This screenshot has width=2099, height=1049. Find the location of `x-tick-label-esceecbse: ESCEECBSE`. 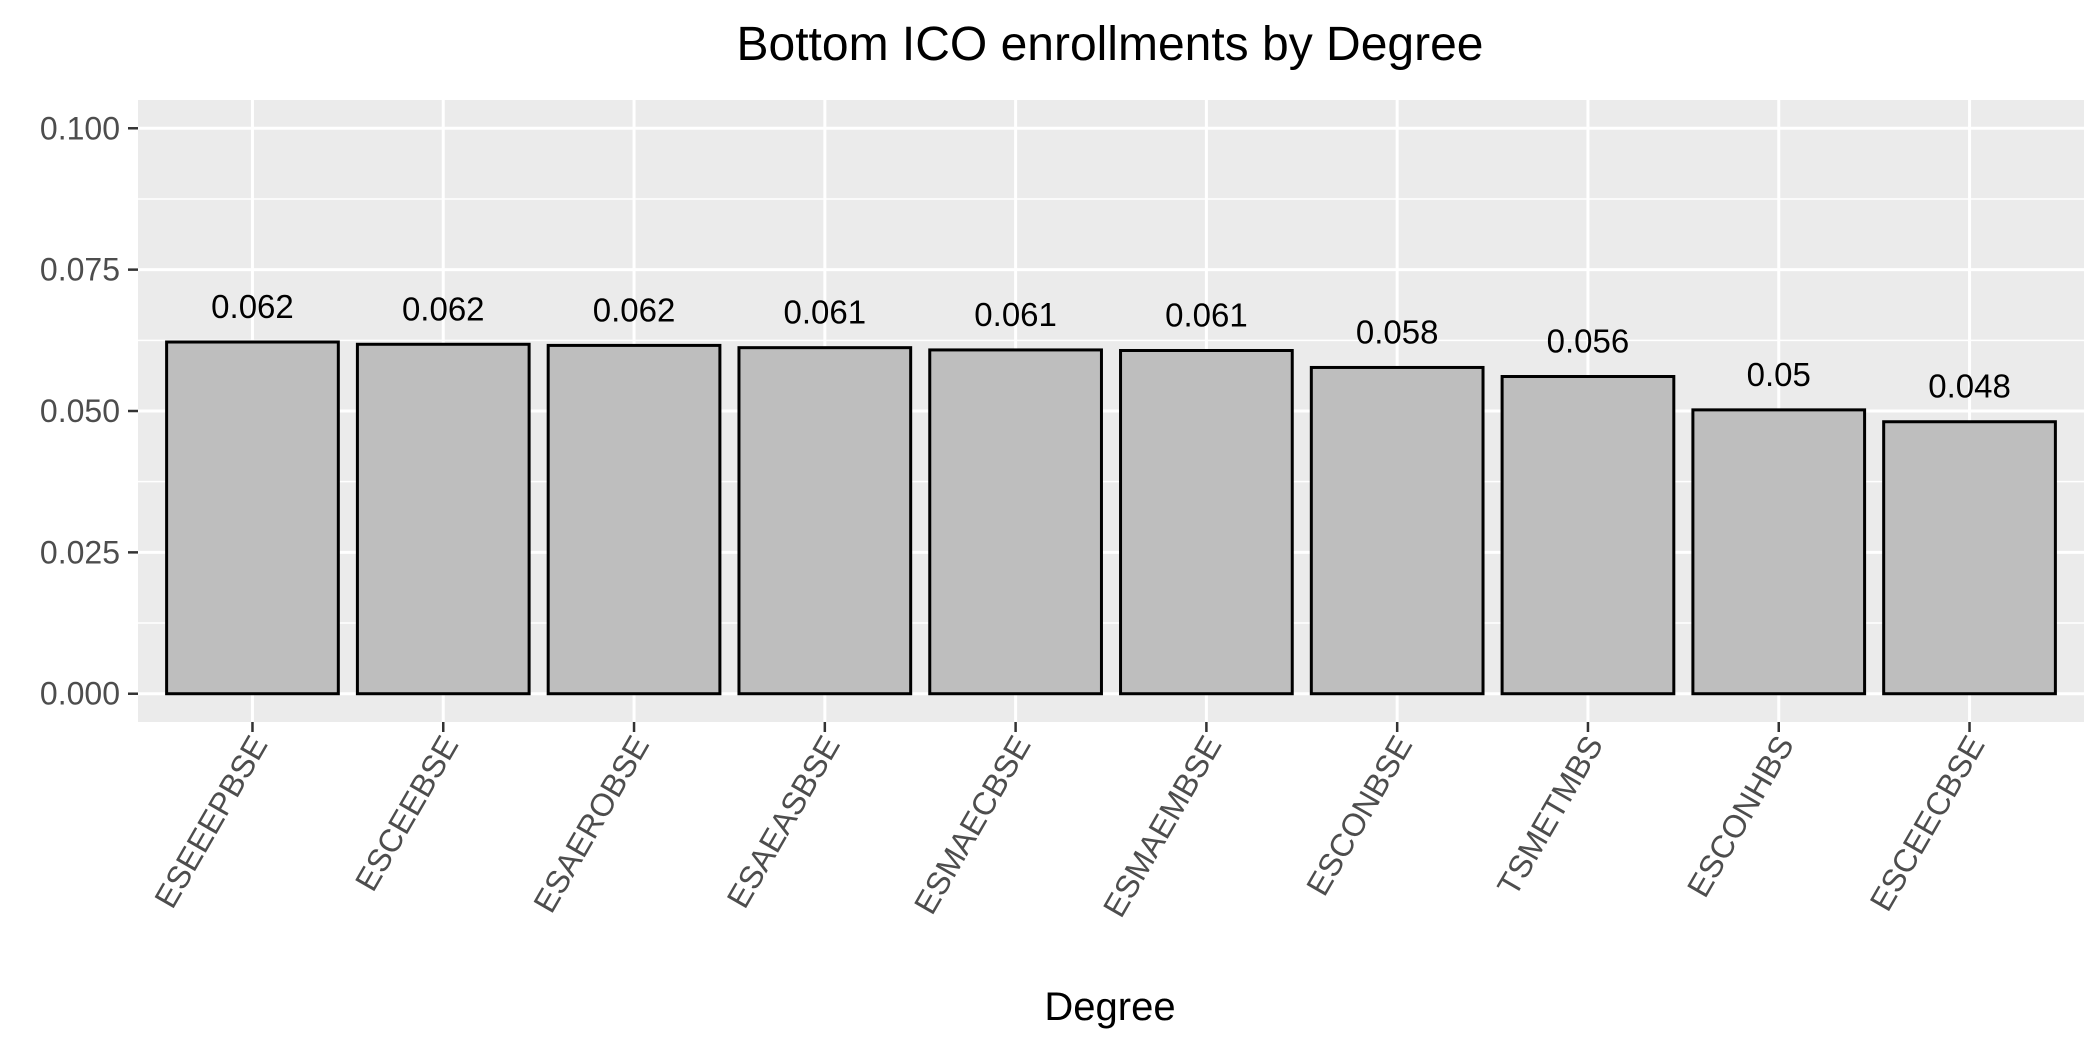

x-tick-label-esceecbse: ESCEECBSE is located at coordinates (1927, 822).